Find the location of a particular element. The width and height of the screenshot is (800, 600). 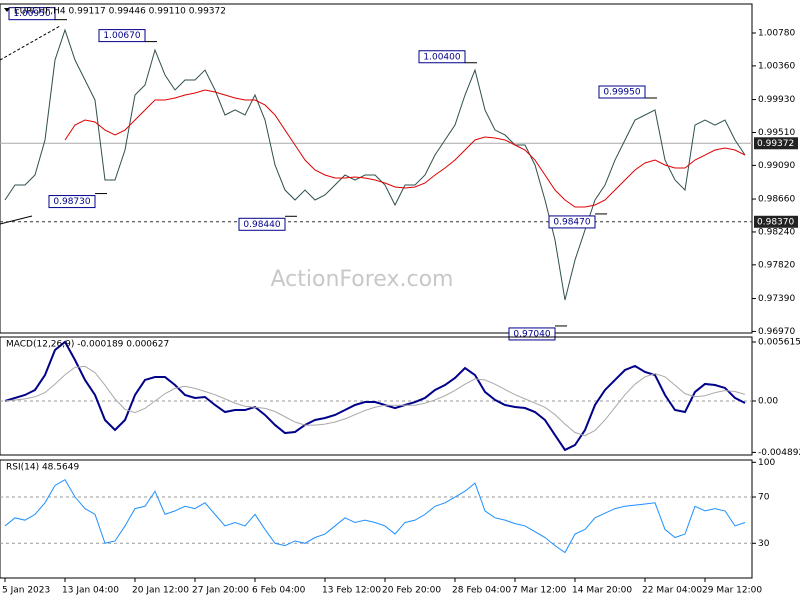

x-tick-label: 14 Mar 20:00 is located at coordinates (602, 591).